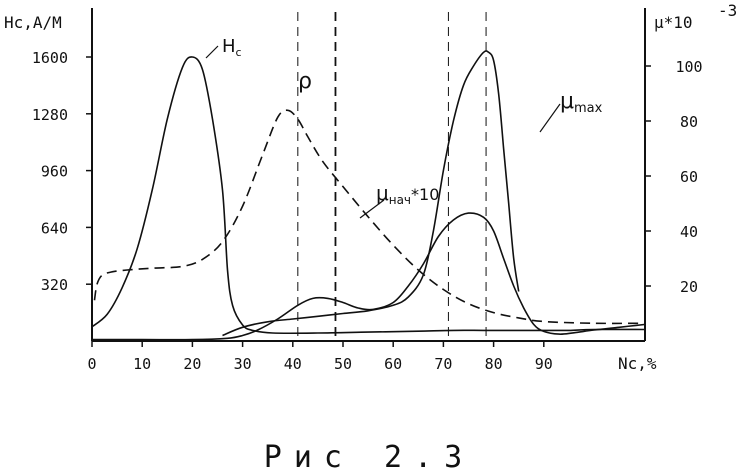  What do you see at coordinates (91, 364) in the screenshot?
I see `x-tick-label: 0` at bounding box center [91, 364].